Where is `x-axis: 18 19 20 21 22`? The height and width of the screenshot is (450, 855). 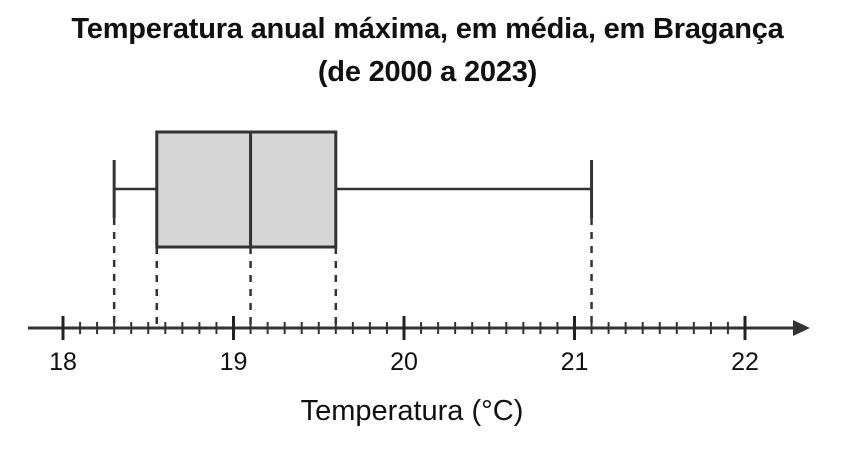 x-axis: 18 19 20 21 22 is located at coordinates (419, 346).